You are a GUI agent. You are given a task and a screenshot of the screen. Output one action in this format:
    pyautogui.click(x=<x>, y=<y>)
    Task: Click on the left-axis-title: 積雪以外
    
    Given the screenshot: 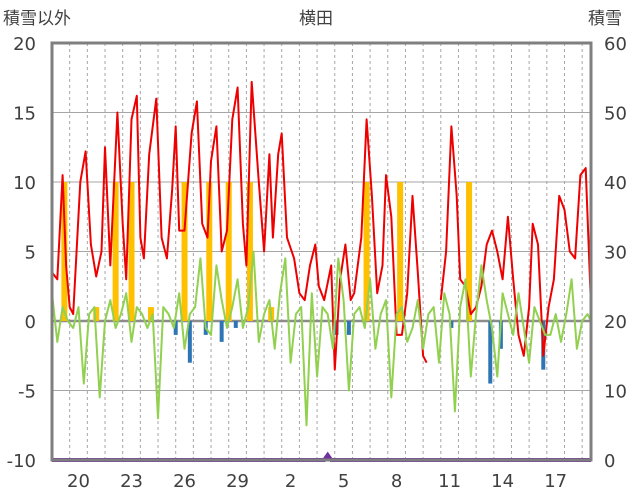 What is the action you would take?
    pyautogui.click(x=37, y=19)
    